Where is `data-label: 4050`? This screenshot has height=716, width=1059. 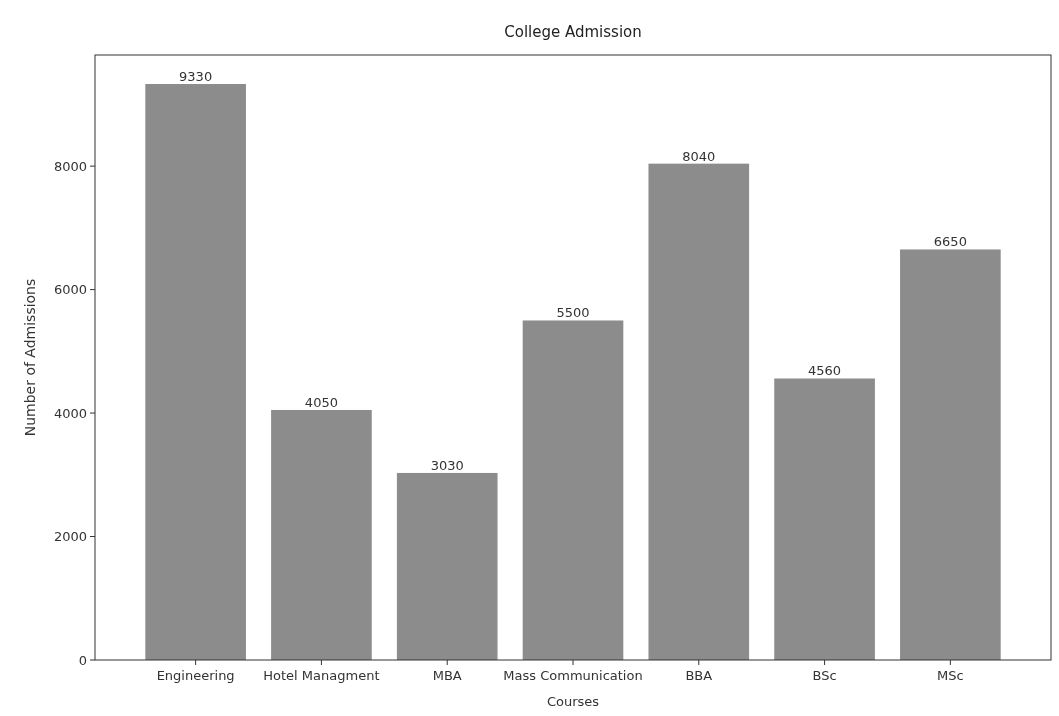 data-label: 4050 is located at coordinates (321, 402).